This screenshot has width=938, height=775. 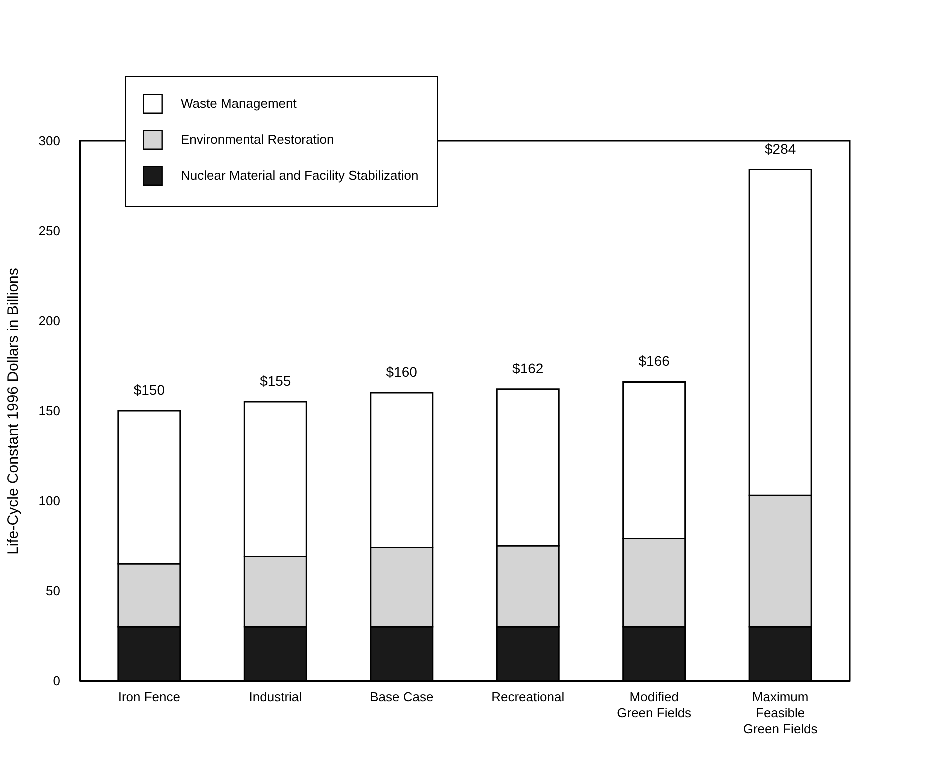 What do you see at coordinates (654, 361) in the screenshot?
I see `total-label: $166` at bounding box center [654, 361].